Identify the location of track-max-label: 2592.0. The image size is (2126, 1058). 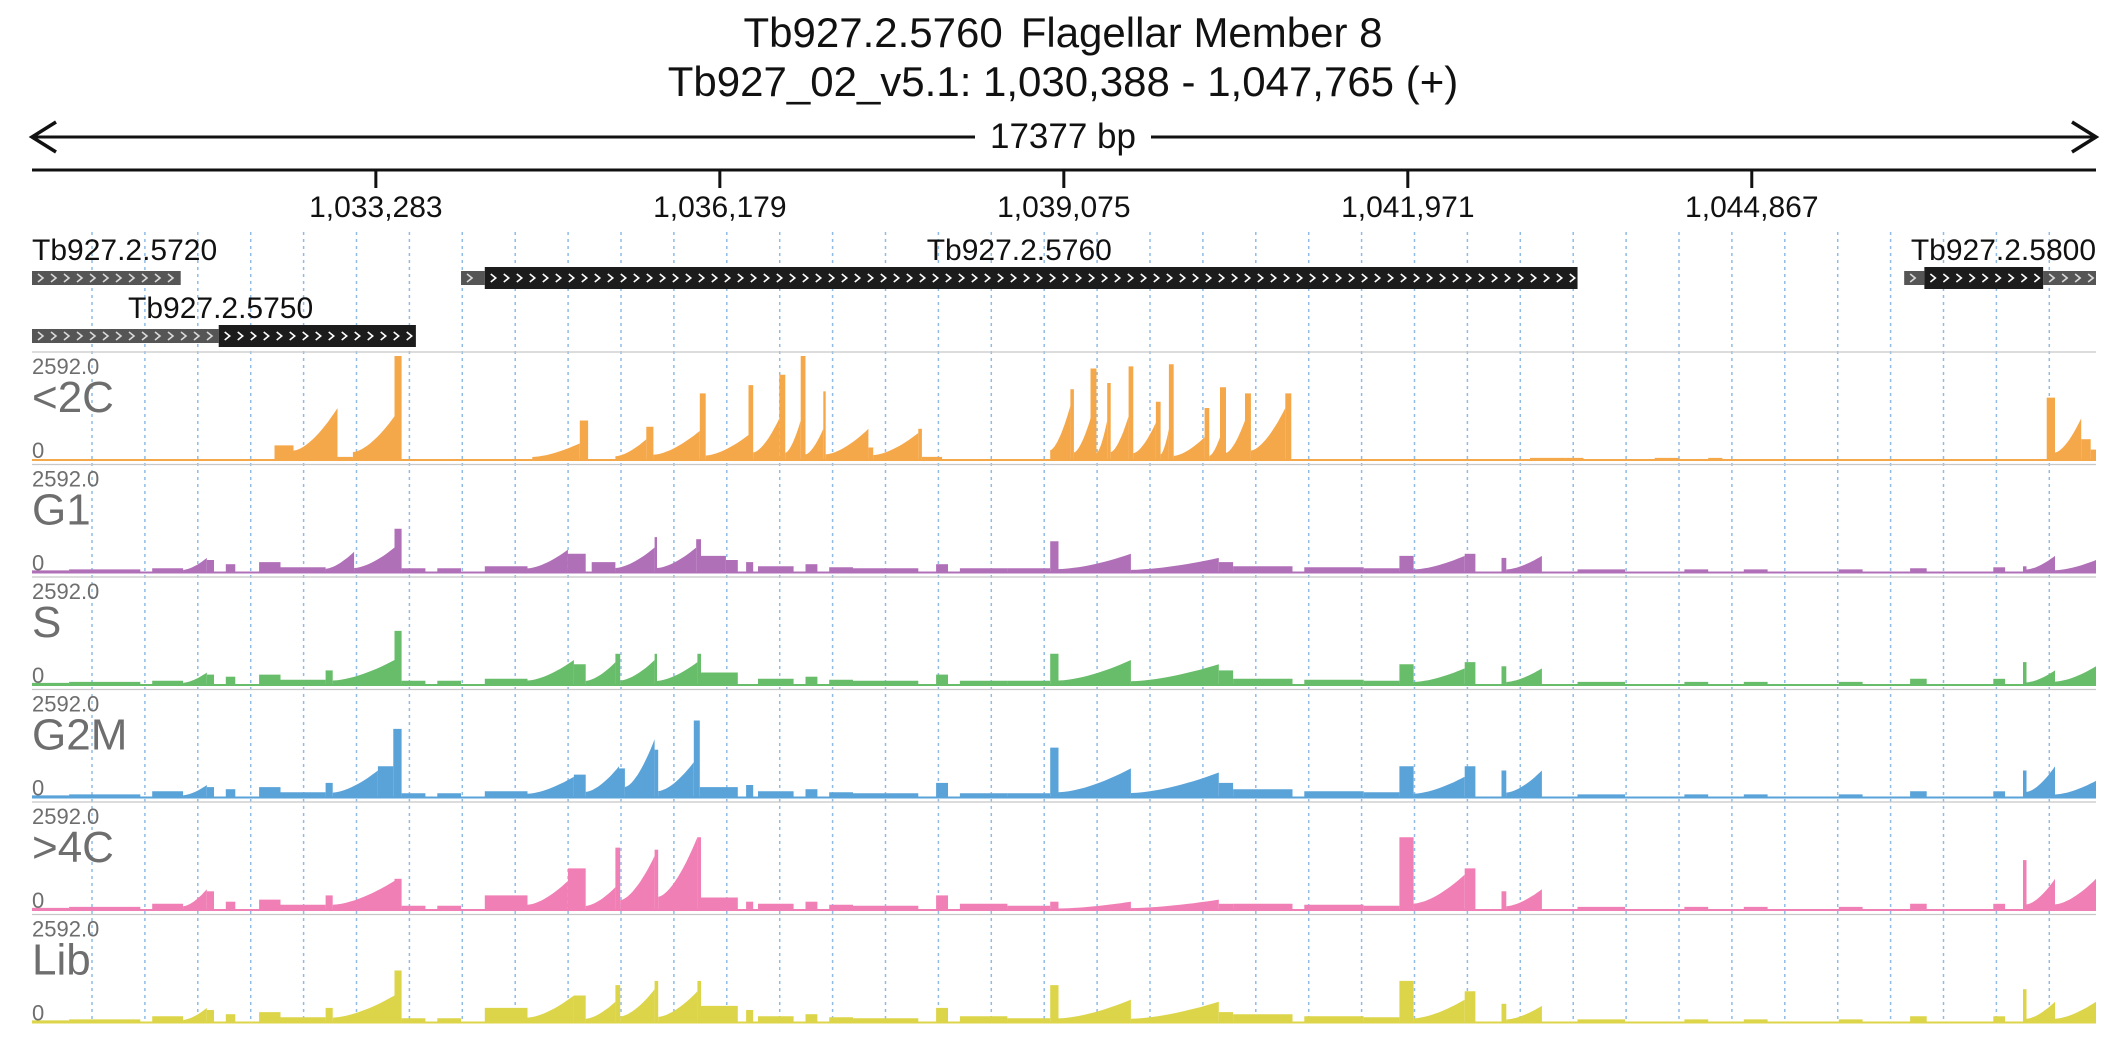
(65, 591).